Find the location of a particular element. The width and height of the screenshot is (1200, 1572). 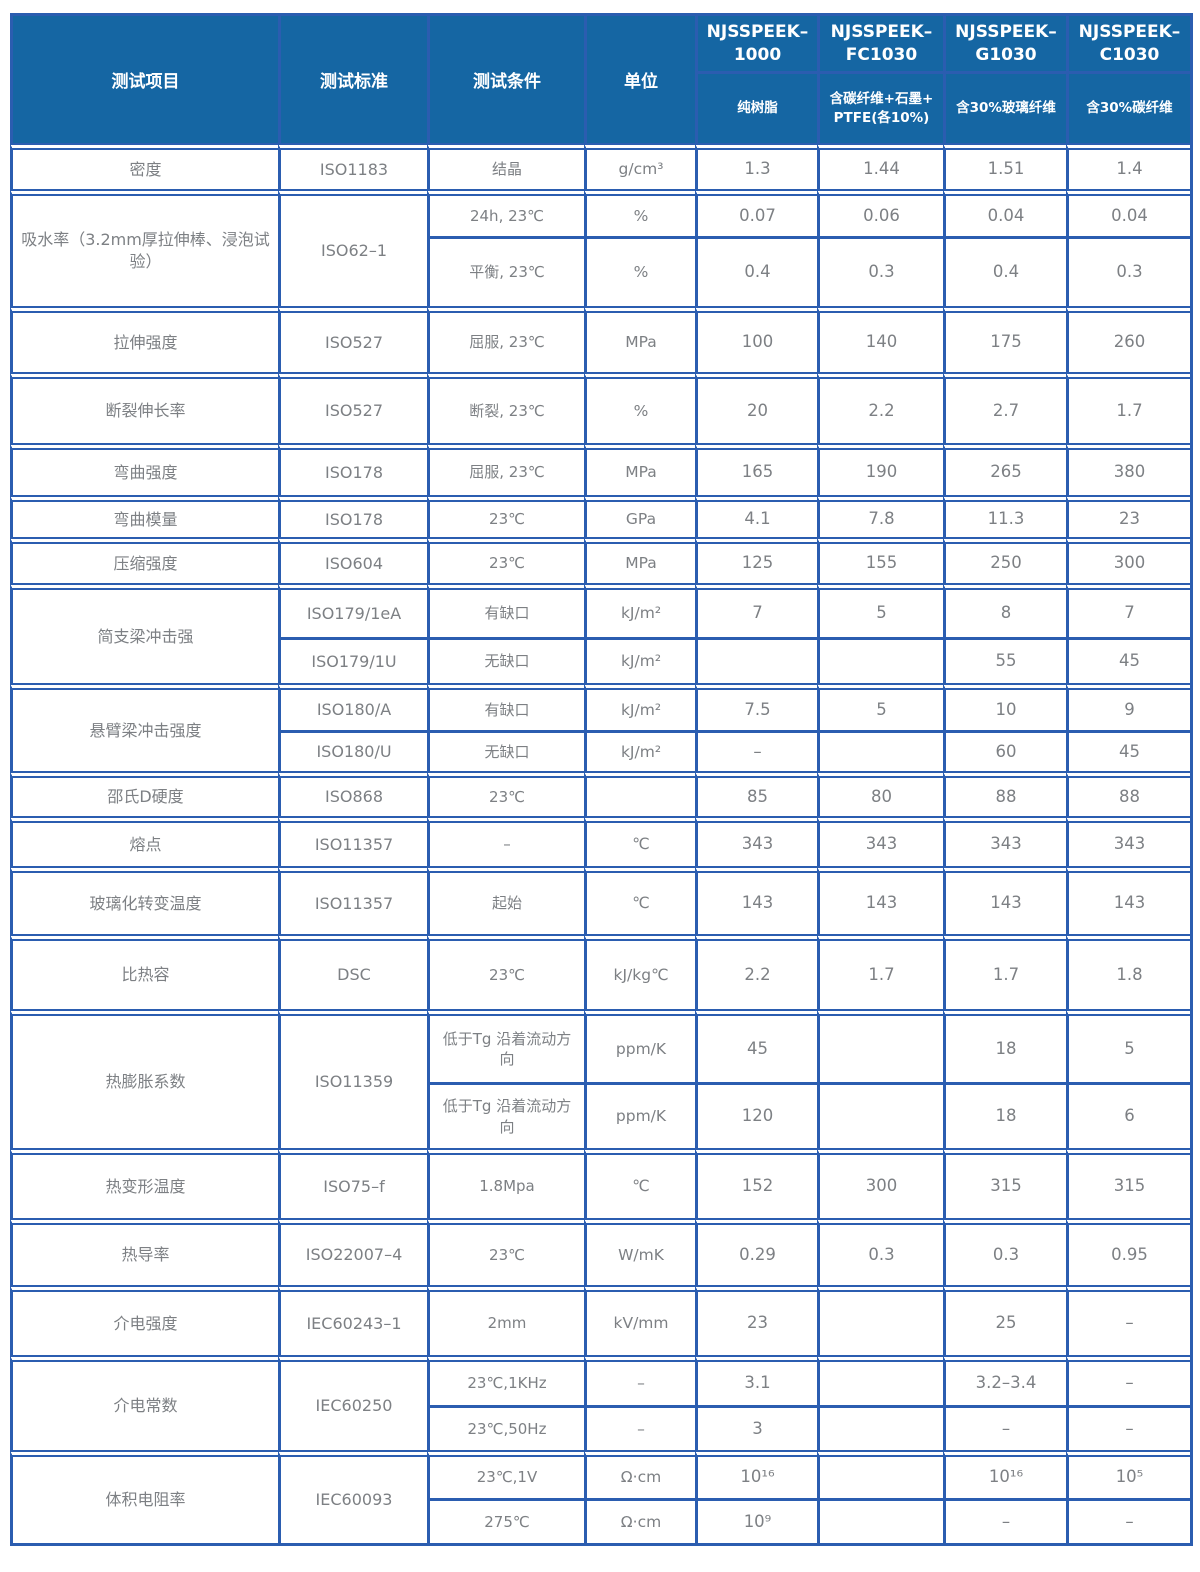

standard-cell: ISO11359 is located at coordinates (352, 1078).